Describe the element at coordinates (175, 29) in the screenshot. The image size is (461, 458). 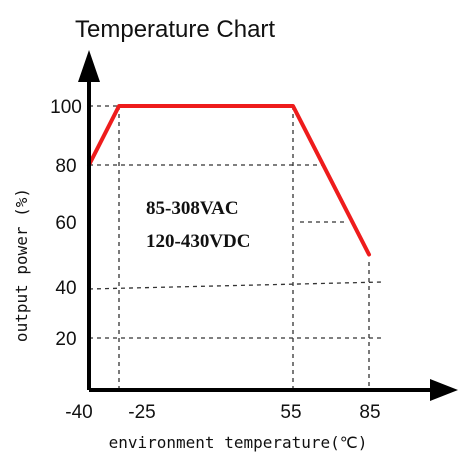
I see `chart-title: Temperature Chart` at that location.